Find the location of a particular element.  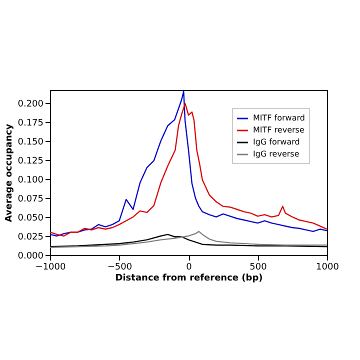

line-series is located at coordinates (188, 239).